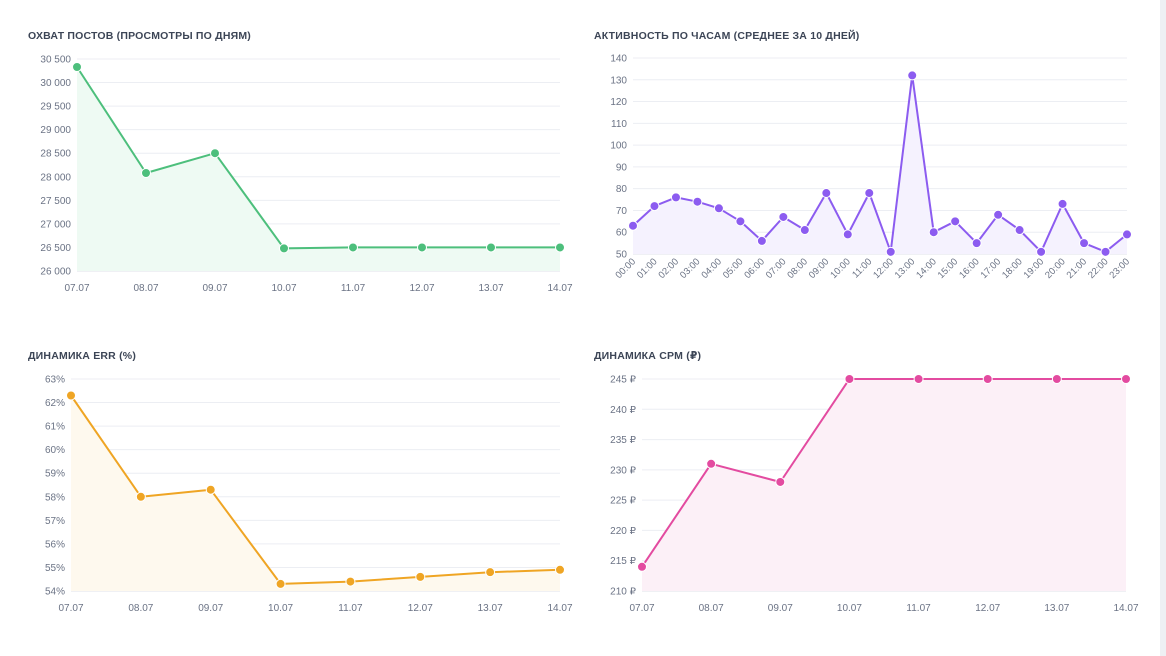 This screenshot has width=1166, height=656. What do you see at coordinates (622, 167) in the screenshot?
I see `y-tick-label: 90` at bounding box center [622, 167].